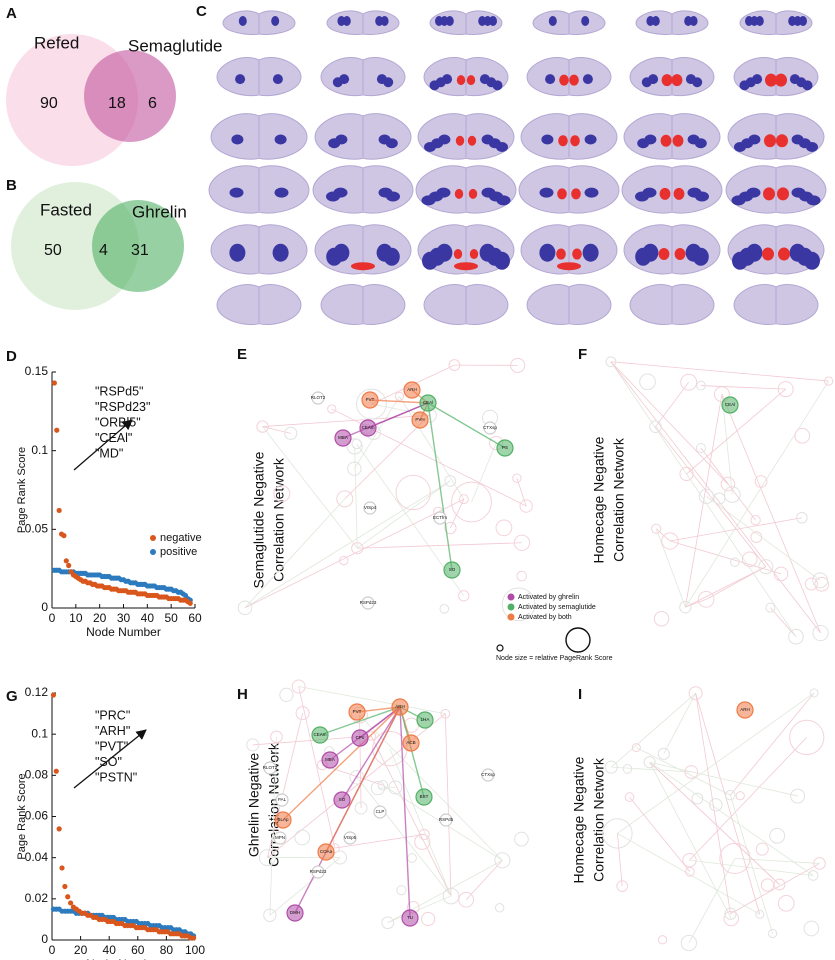 This screenshot has width=835, height=960. Describe the element at coordinates (342, 799) in the screenshot. I see `node-label: SO` at that location.